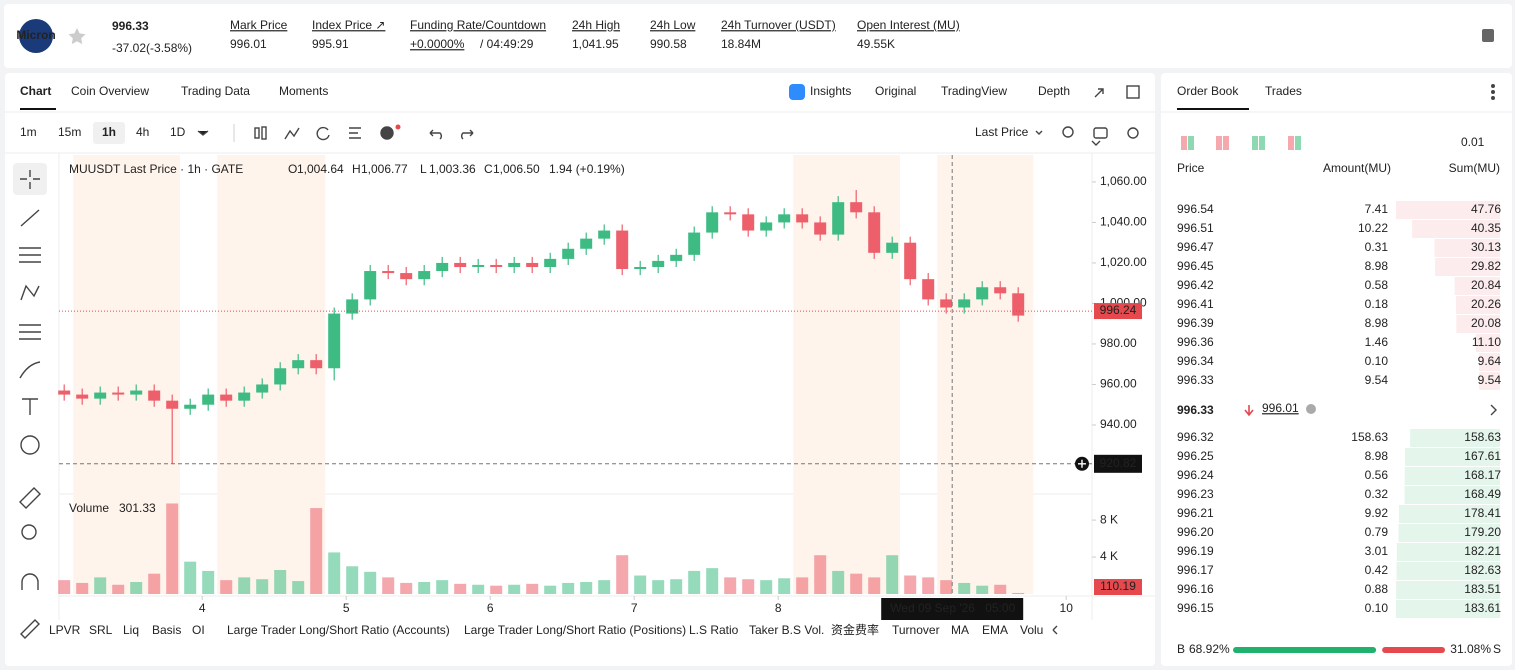 The image size is (1515, 670). I want to click on ob-price: 996.41, so click(1195, 304).